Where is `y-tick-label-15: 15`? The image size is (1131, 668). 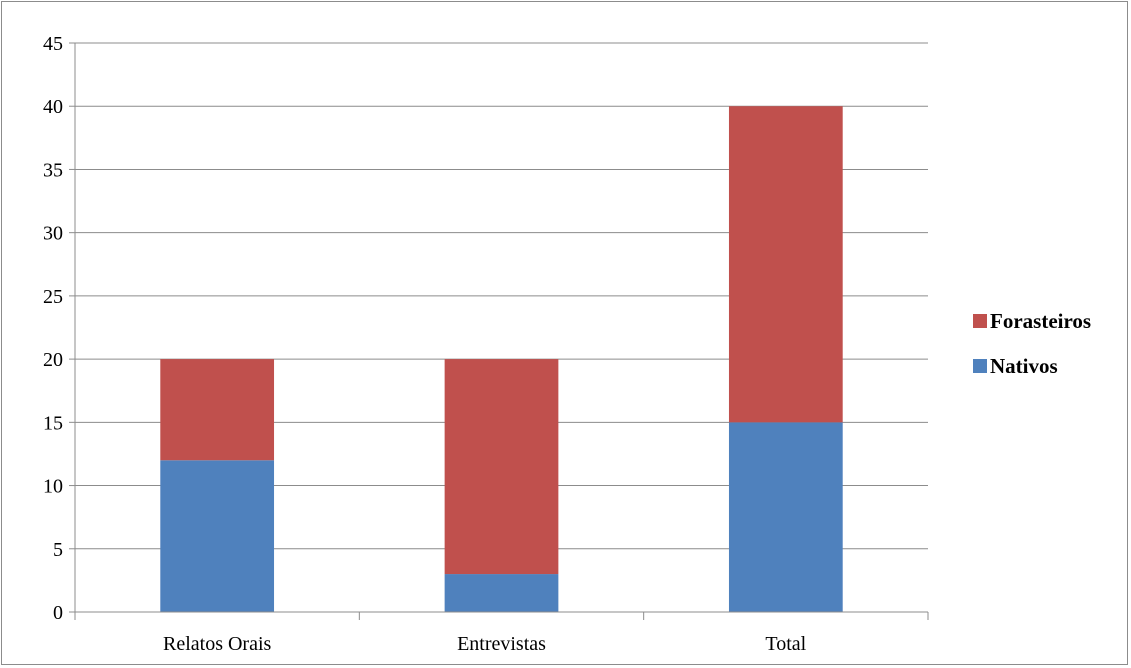
y-tick-label-15: 15 is located at coordinates (53, 423).